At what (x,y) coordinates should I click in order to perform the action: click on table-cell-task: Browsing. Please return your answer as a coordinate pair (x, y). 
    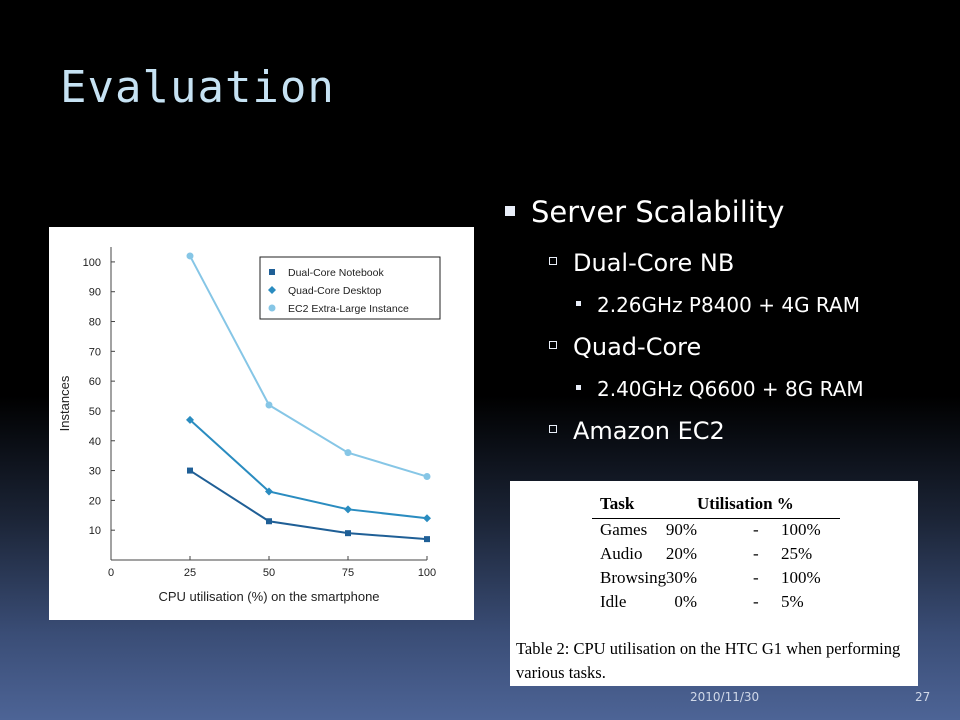
    Looking at the image, I should click on (633, 577).